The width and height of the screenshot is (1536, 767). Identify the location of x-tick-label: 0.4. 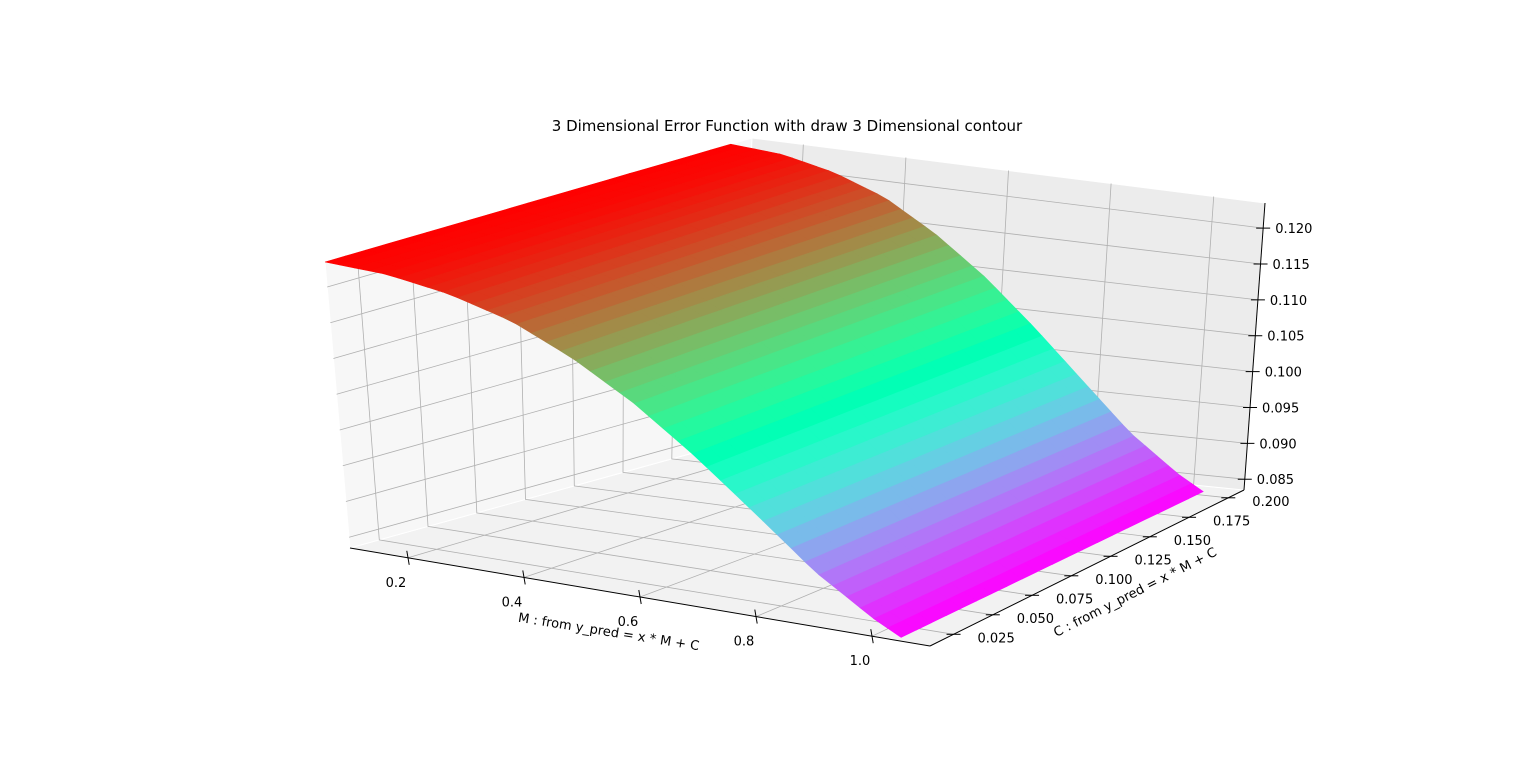
(512, 602).